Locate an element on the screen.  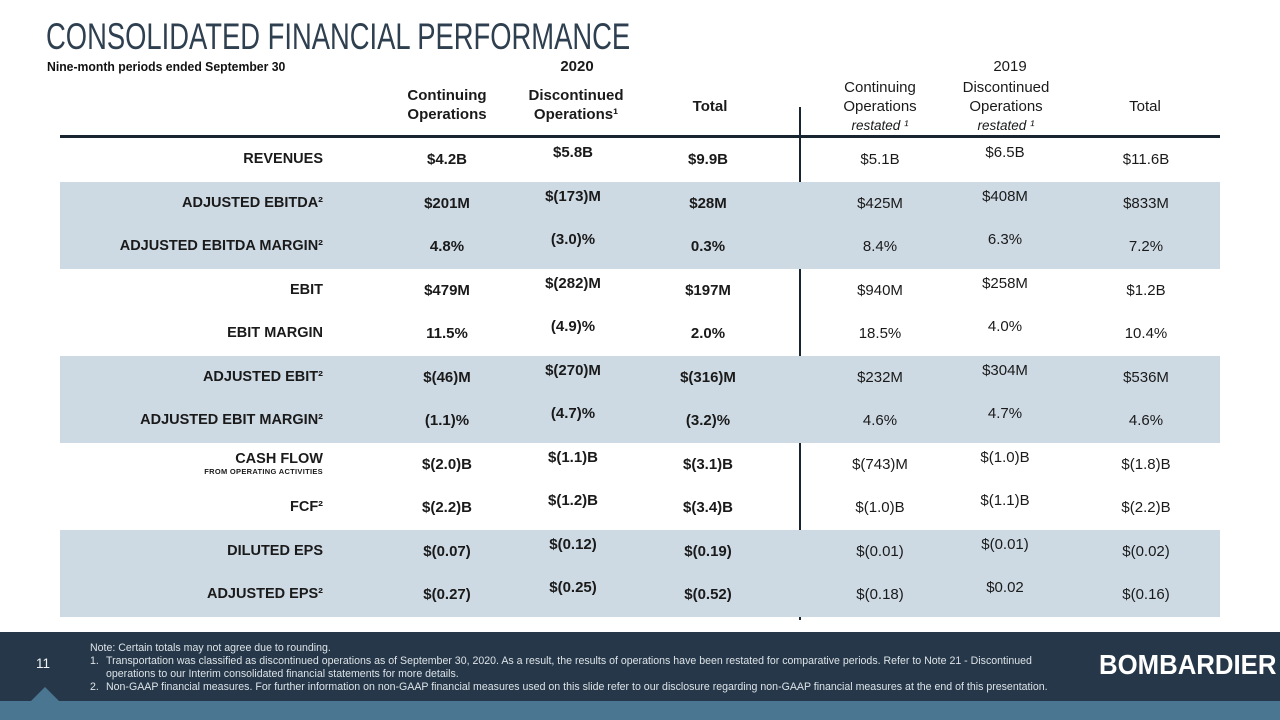
cell-value: $9.9B is located at coordinates (708, 160).